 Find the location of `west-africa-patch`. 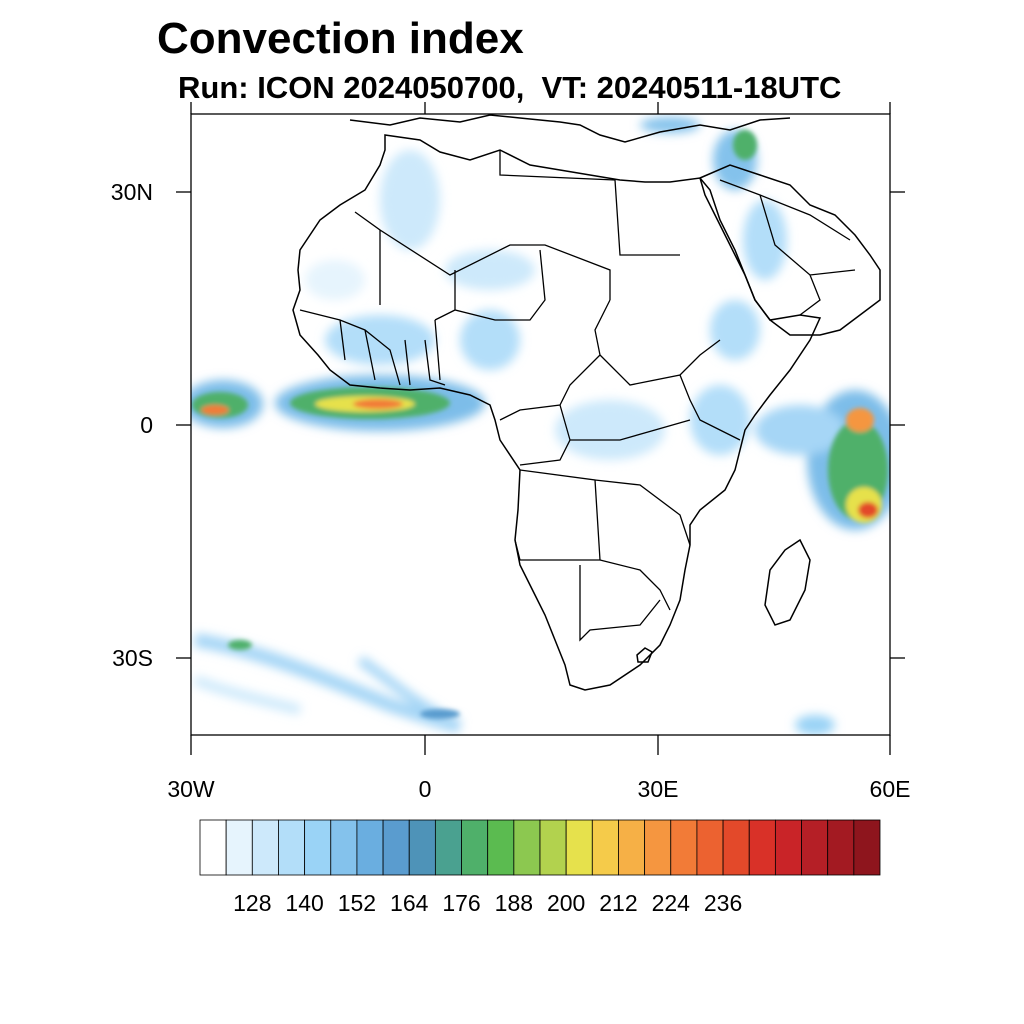

west-africa-patch is located at coordinates (380, 340).